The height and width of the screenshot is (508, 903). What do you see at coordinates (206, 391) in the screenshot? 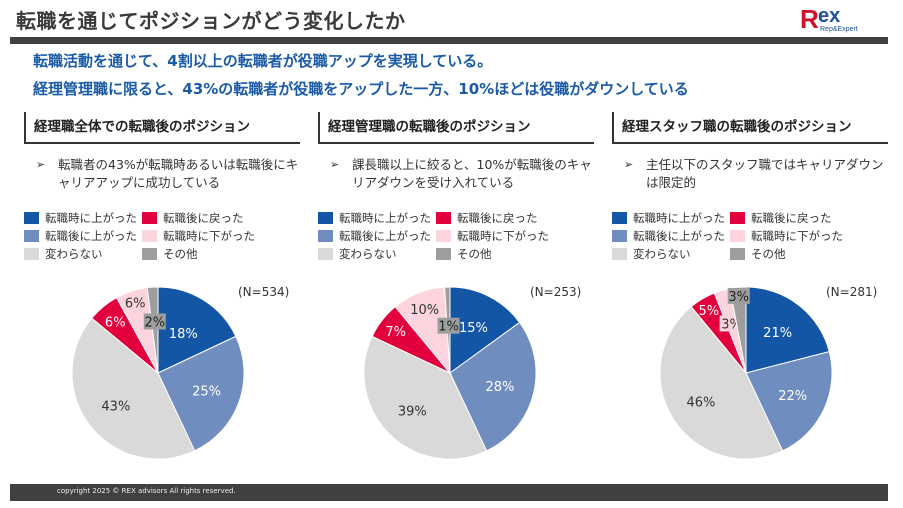
I see `pie-data-label: 25%` at bounding box center [206, 391].